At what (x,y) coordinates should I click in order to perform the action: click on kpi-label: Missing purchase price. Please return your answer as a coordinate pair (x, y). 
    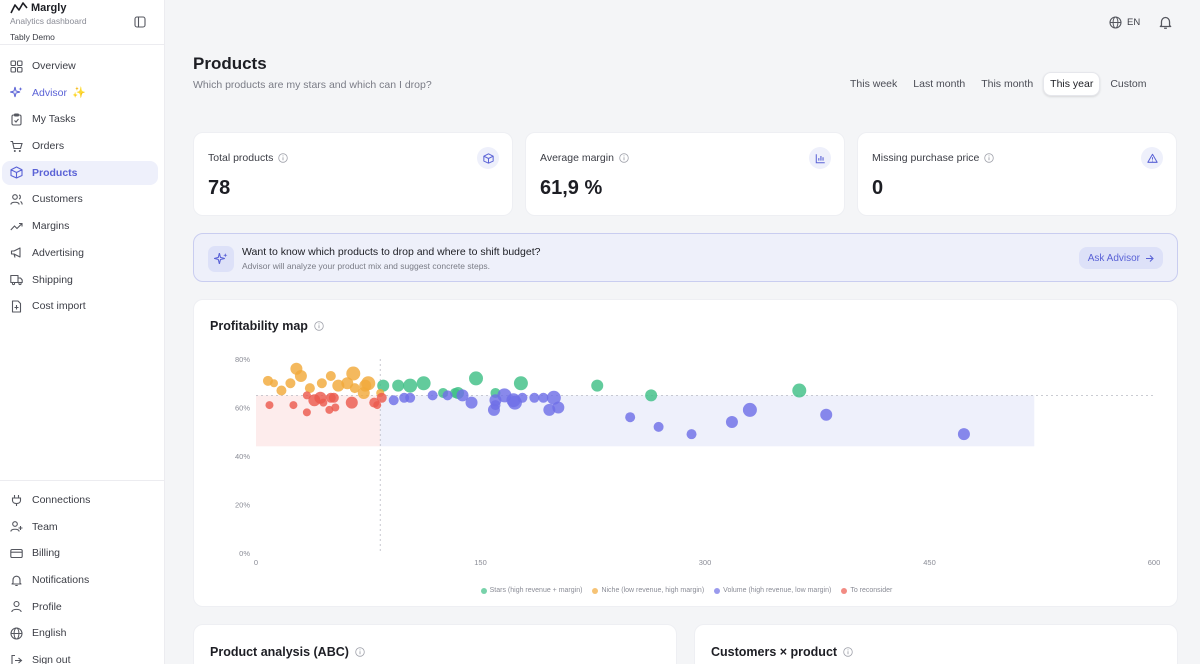
    Looking at the image, I should click on (926, 158).